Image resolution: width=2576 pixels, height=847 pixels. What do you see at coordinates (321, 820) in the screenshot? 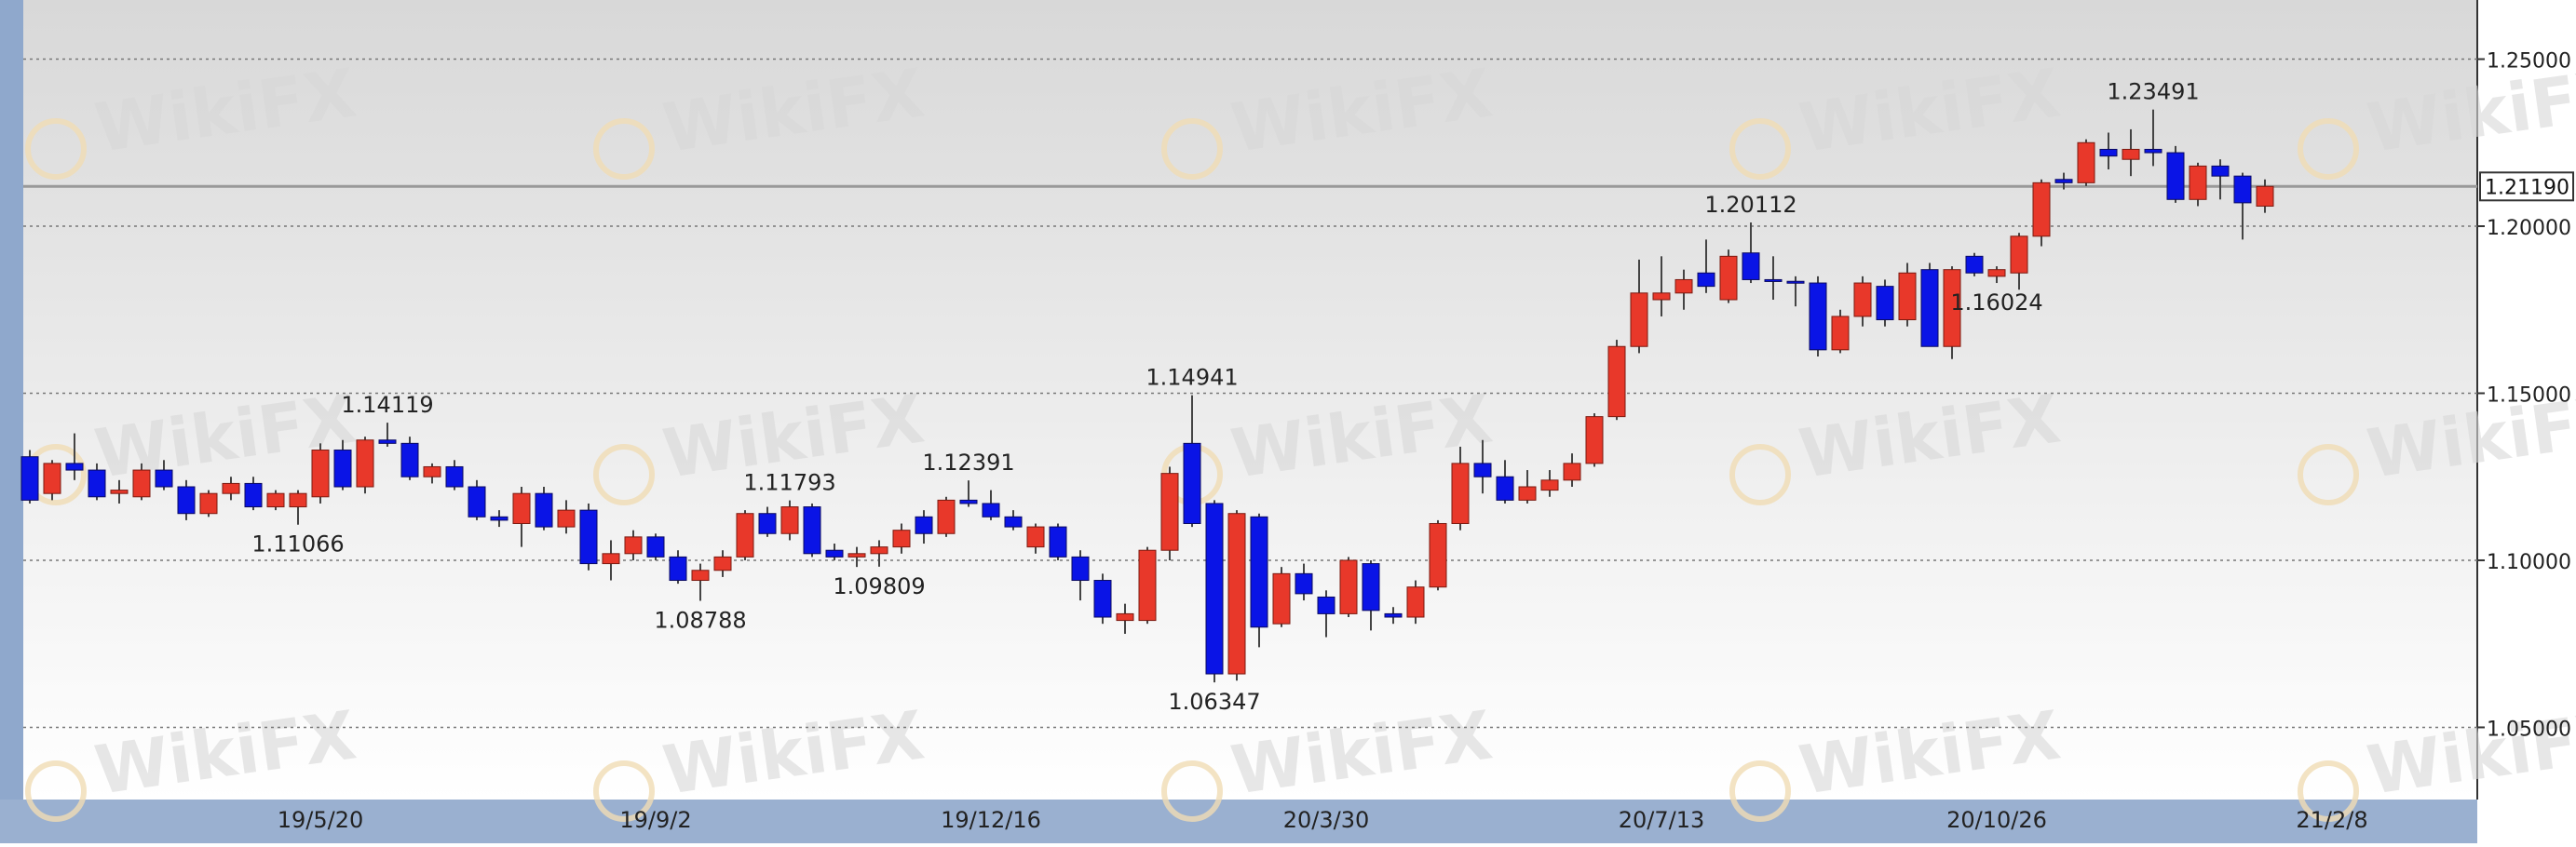
I see `x-tick-label: 19/5/20` at bounding box center [321, 820].